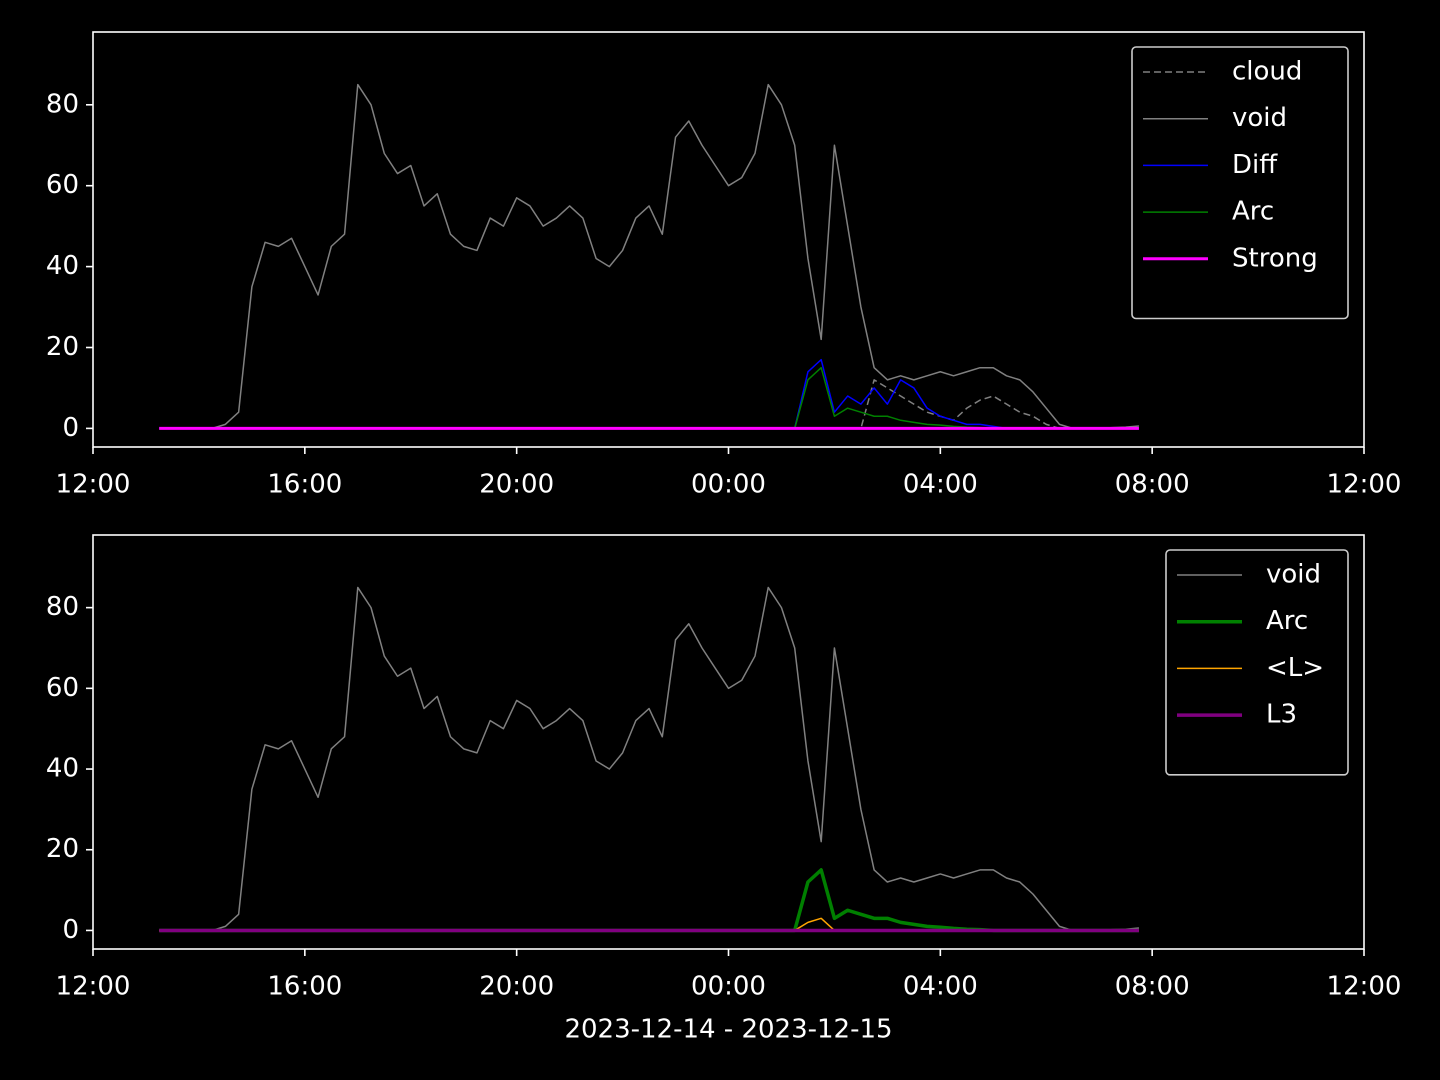 This screenshot has width=1440, height=1080. What do you see at coordinates (1267, 72) in the screenshot?
I see `legend-label: cloud` at bounding box center [1267, 72].